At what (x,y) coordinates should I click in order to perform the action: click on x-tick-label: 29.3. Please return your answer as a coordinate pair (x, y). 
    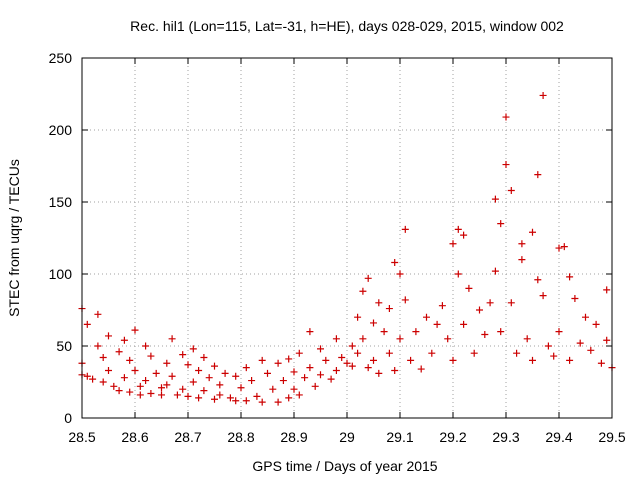
    Looking at the image, I should click on (505, 437).